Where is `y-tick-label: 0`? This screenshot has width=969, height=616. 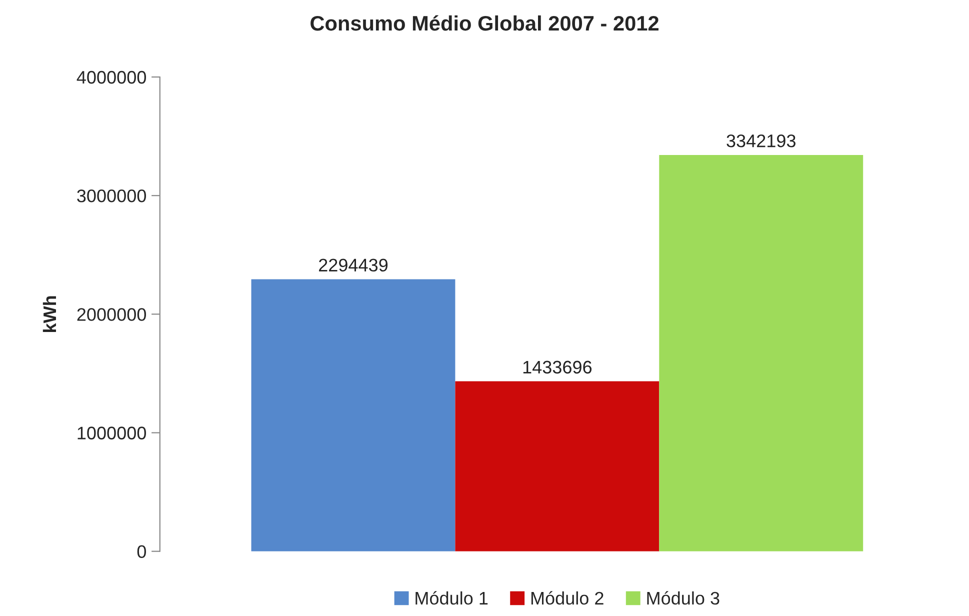
y-tick-label: 0 is located at coordinates (141, 551).